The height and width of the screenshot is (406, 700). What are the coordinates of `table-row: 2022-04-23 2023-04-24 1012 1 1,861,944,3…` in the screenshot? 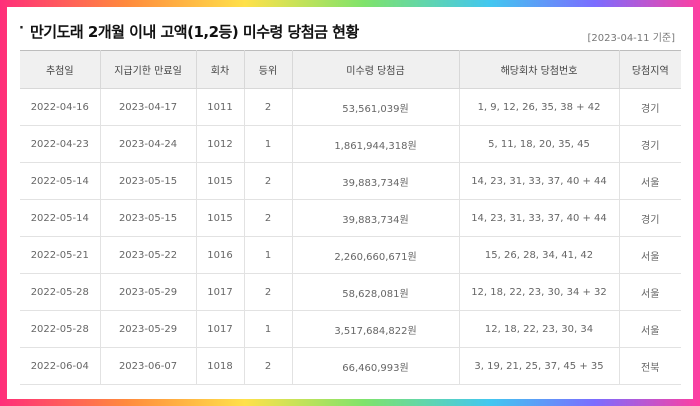 It's located at (350, 144).